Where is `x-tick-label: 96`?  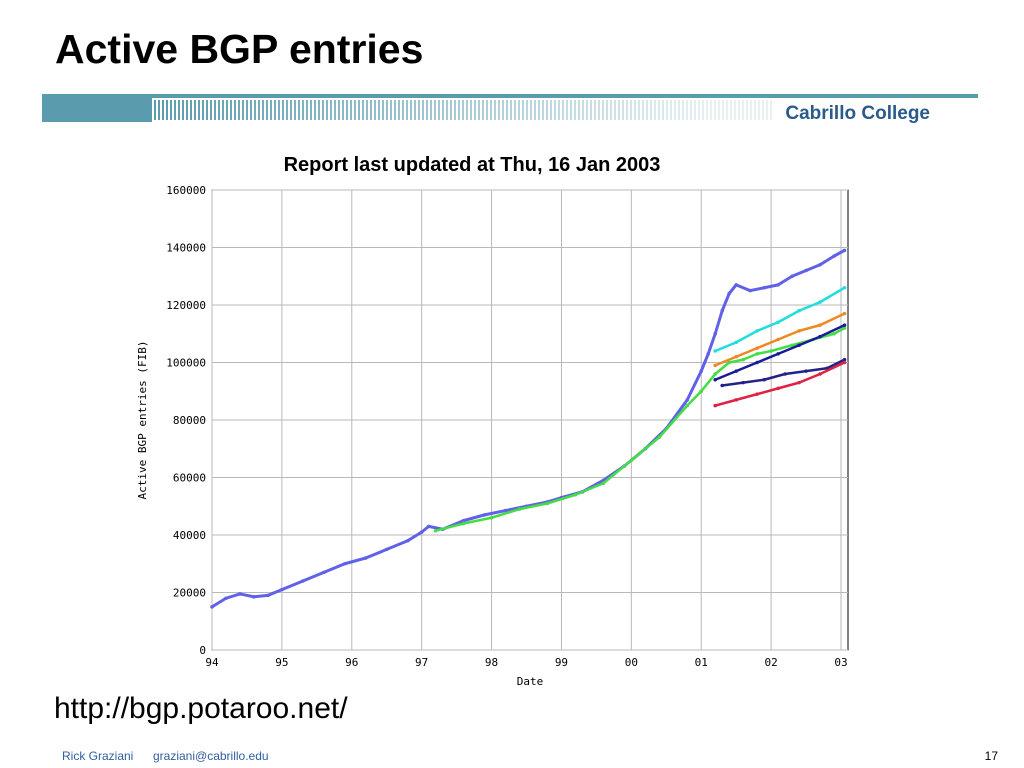
x-tick-label: 96 is located at coordinates (351, 662).